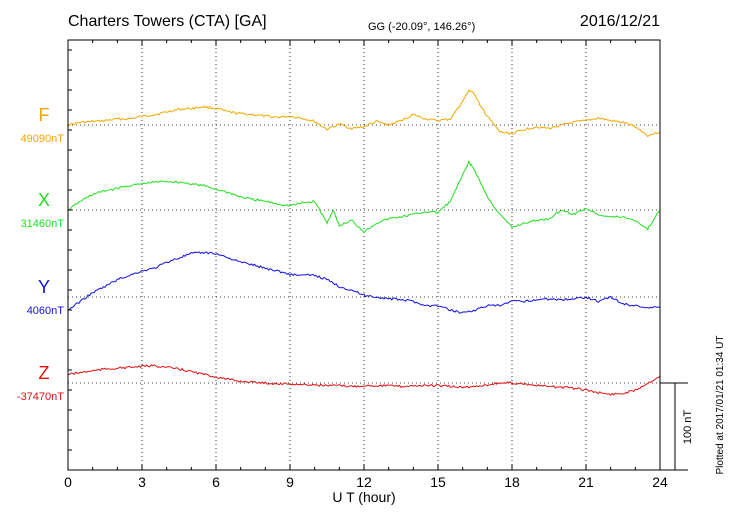  What do you see at coordinates (363, 497) in the screenshot?
I see `x-axis-label: U T (hour)` at bounding box center [363, 497].